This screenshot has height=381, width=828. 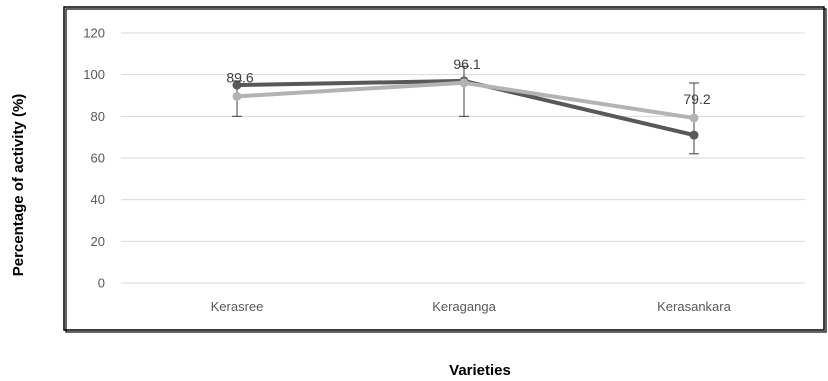 What do you see at coordinates (237, 306) in the screenshot?
I see `x-tick-label: Kerasree` at bounding box center [237, 306].